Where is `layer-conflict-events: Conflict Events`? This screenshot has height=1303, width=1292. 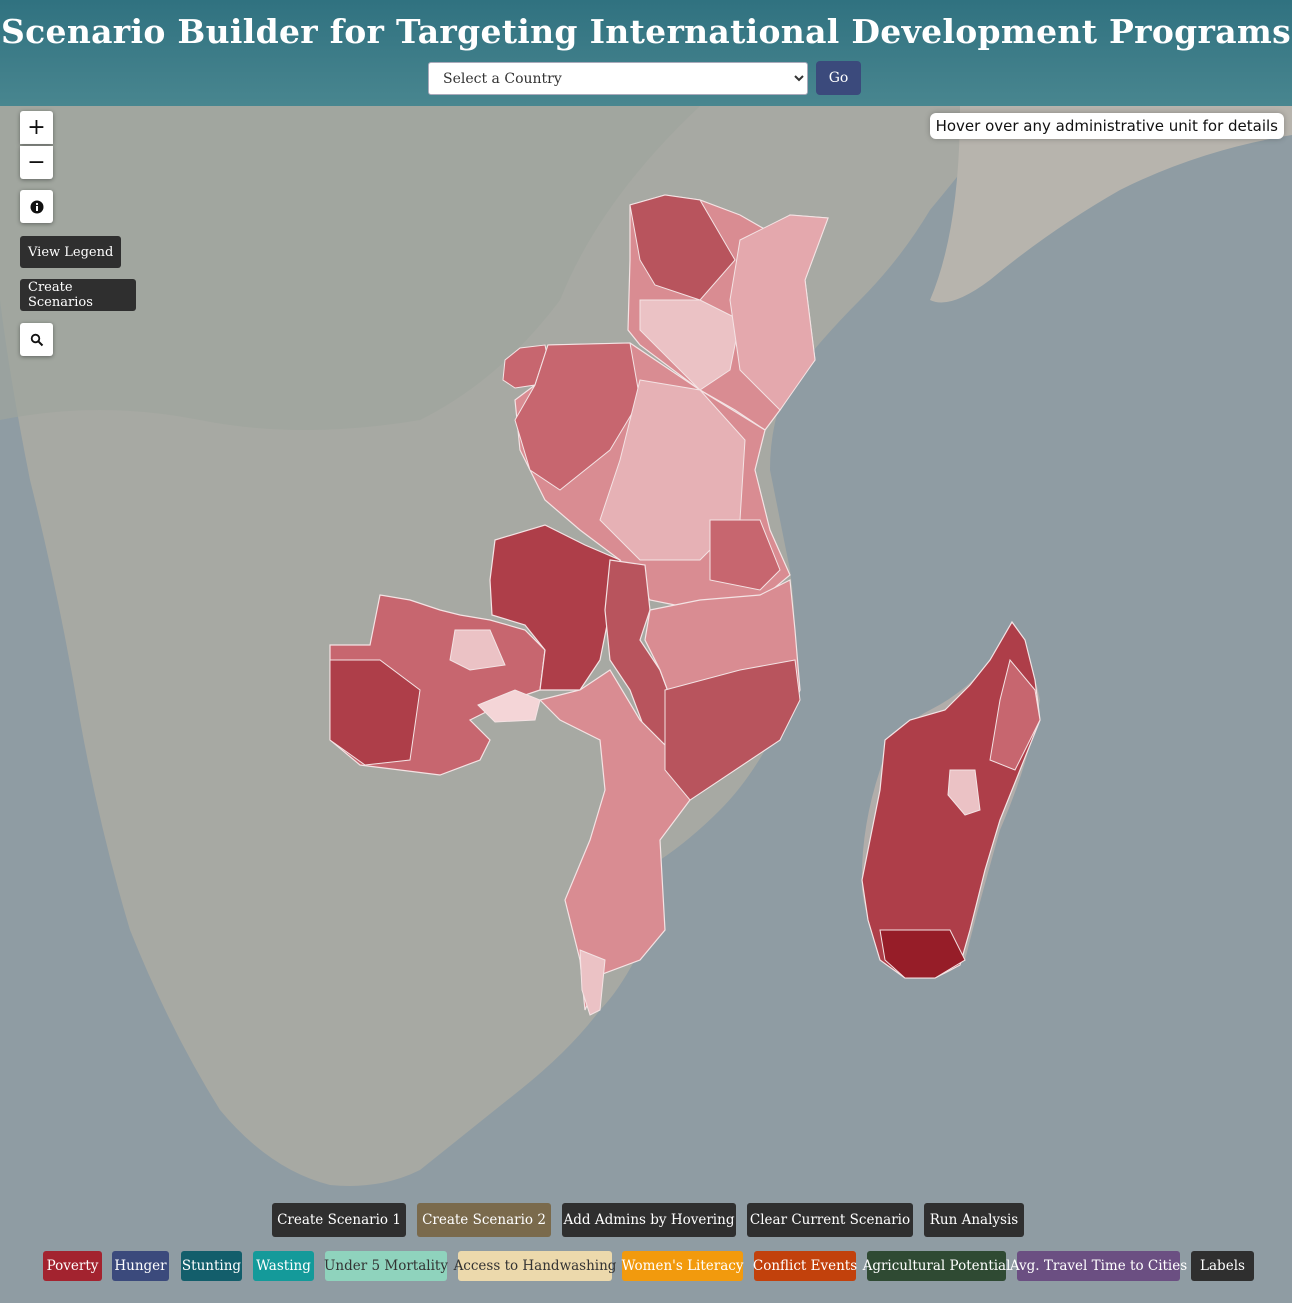 layer-conflict-events: Conflict Events is located at coordinates (805, 1266).